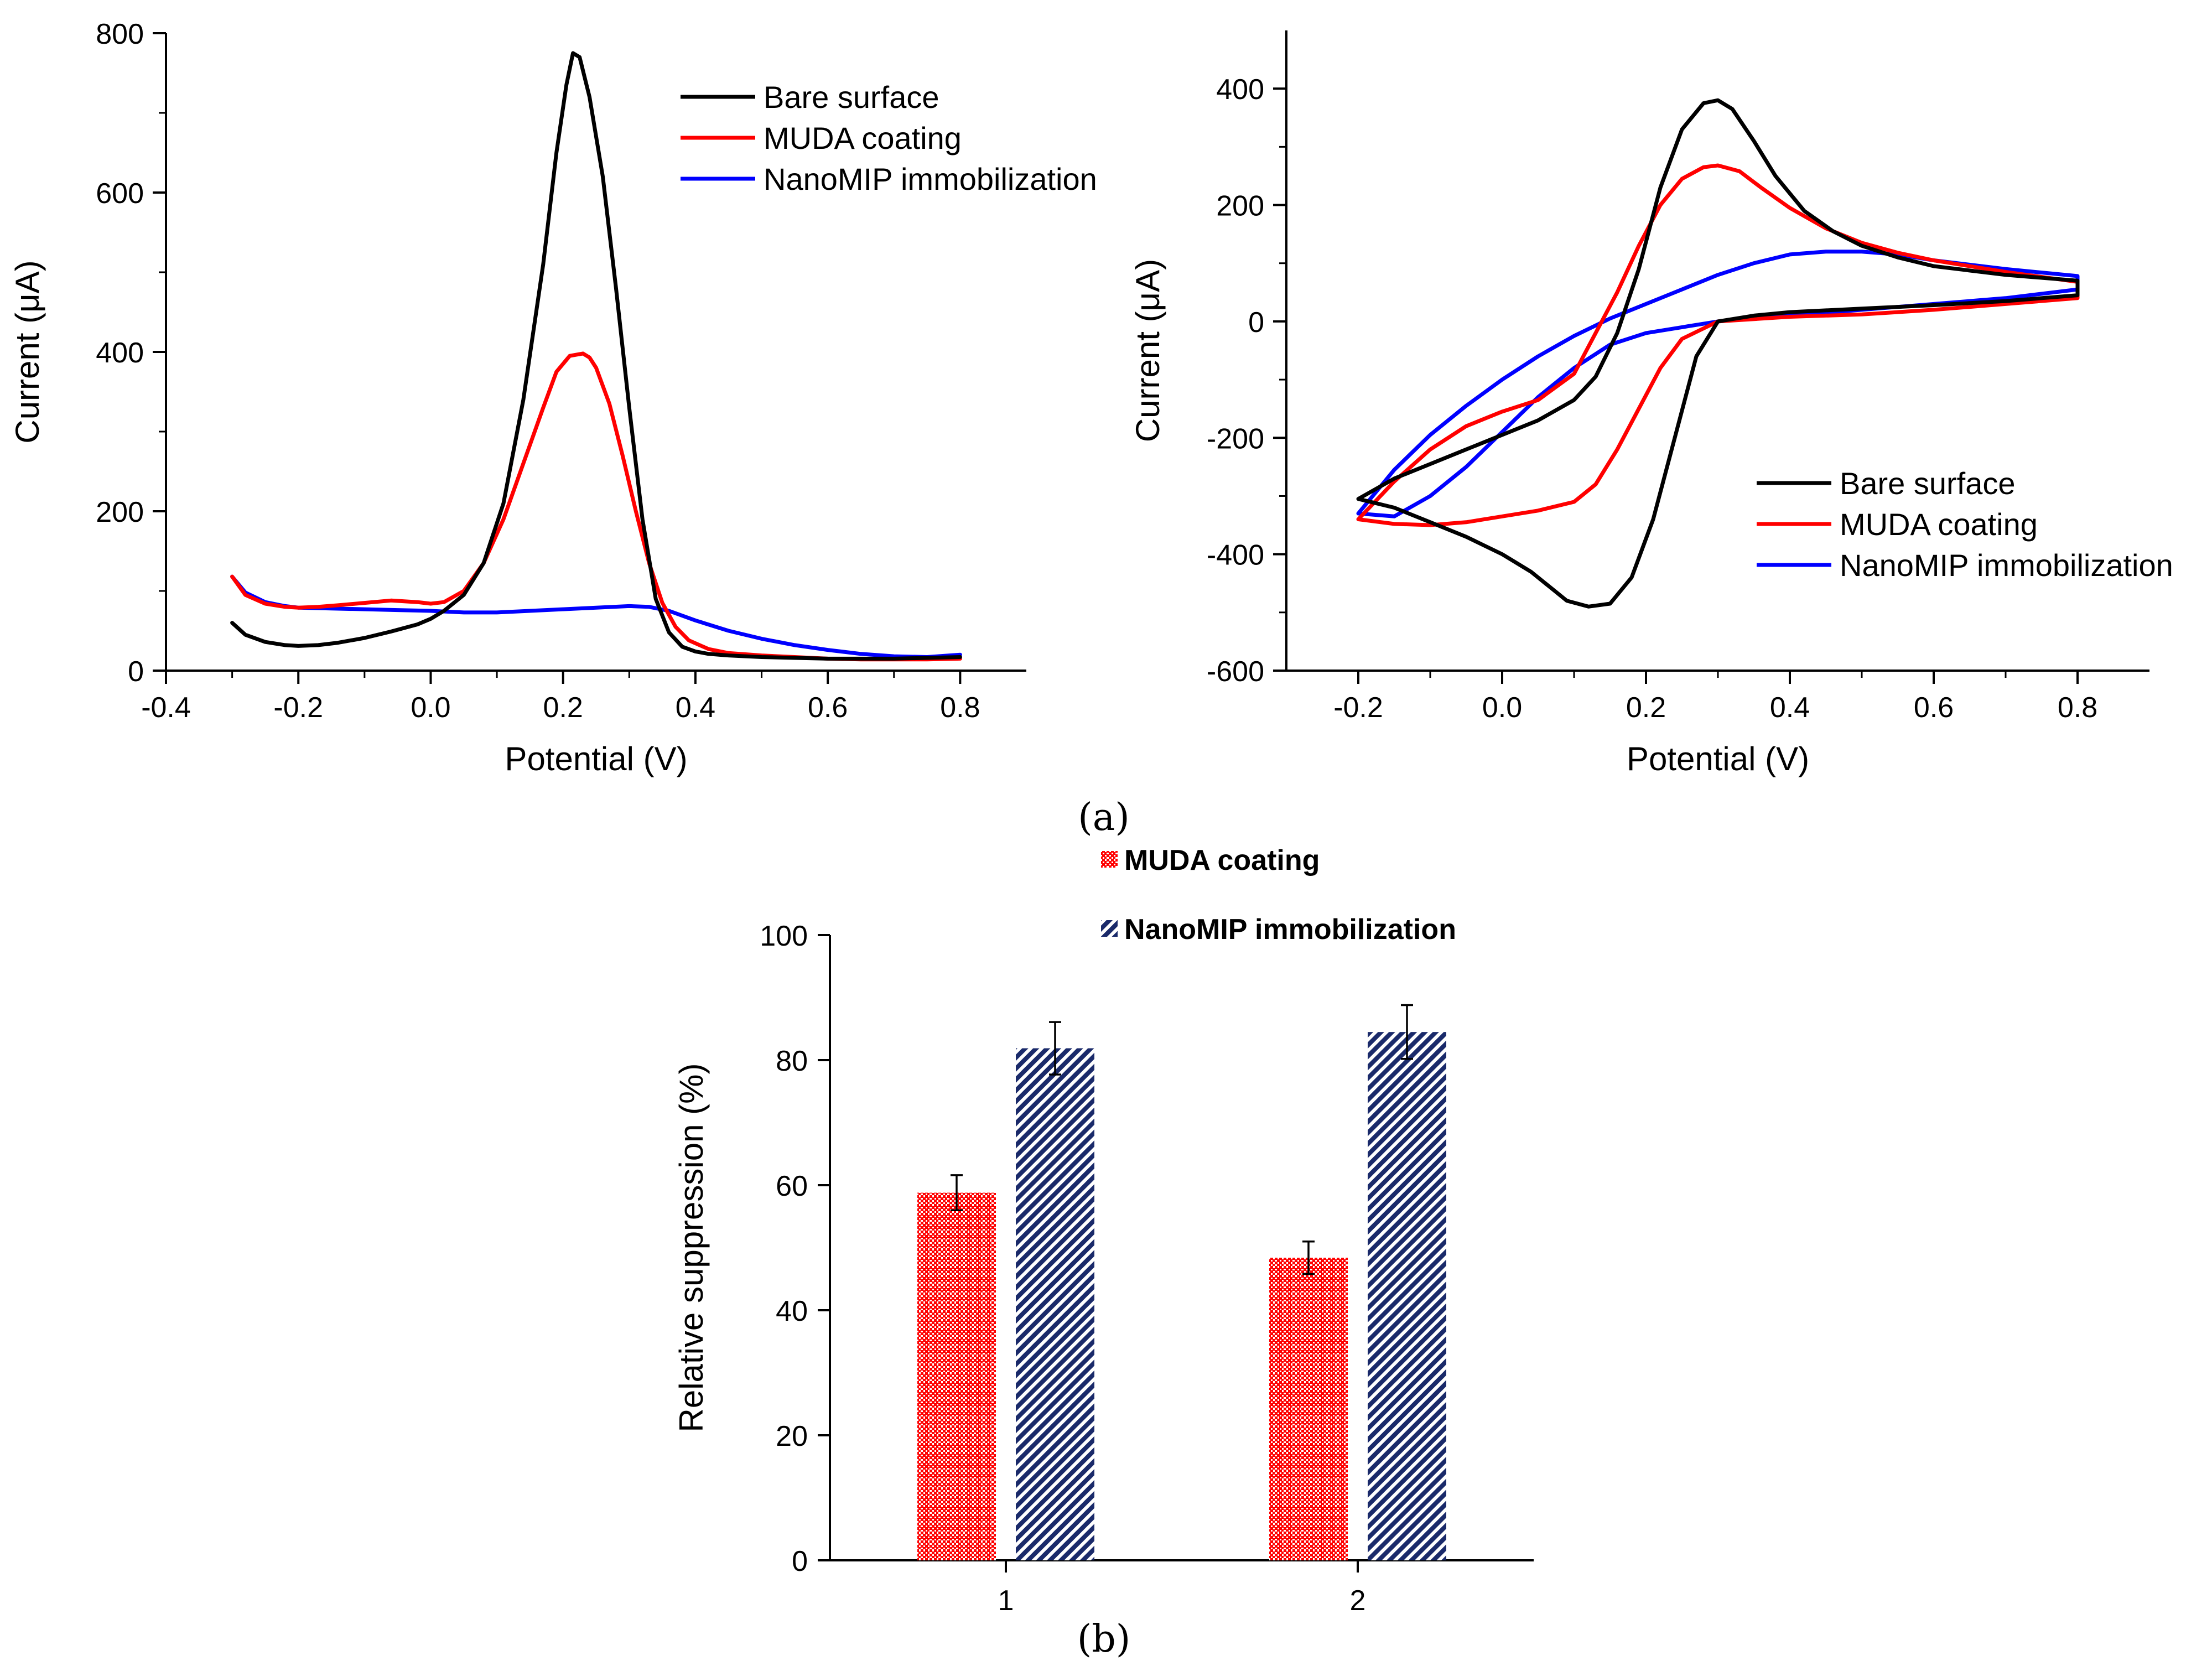  I want to click on y-tick-label: -600, so click(1235, 672).